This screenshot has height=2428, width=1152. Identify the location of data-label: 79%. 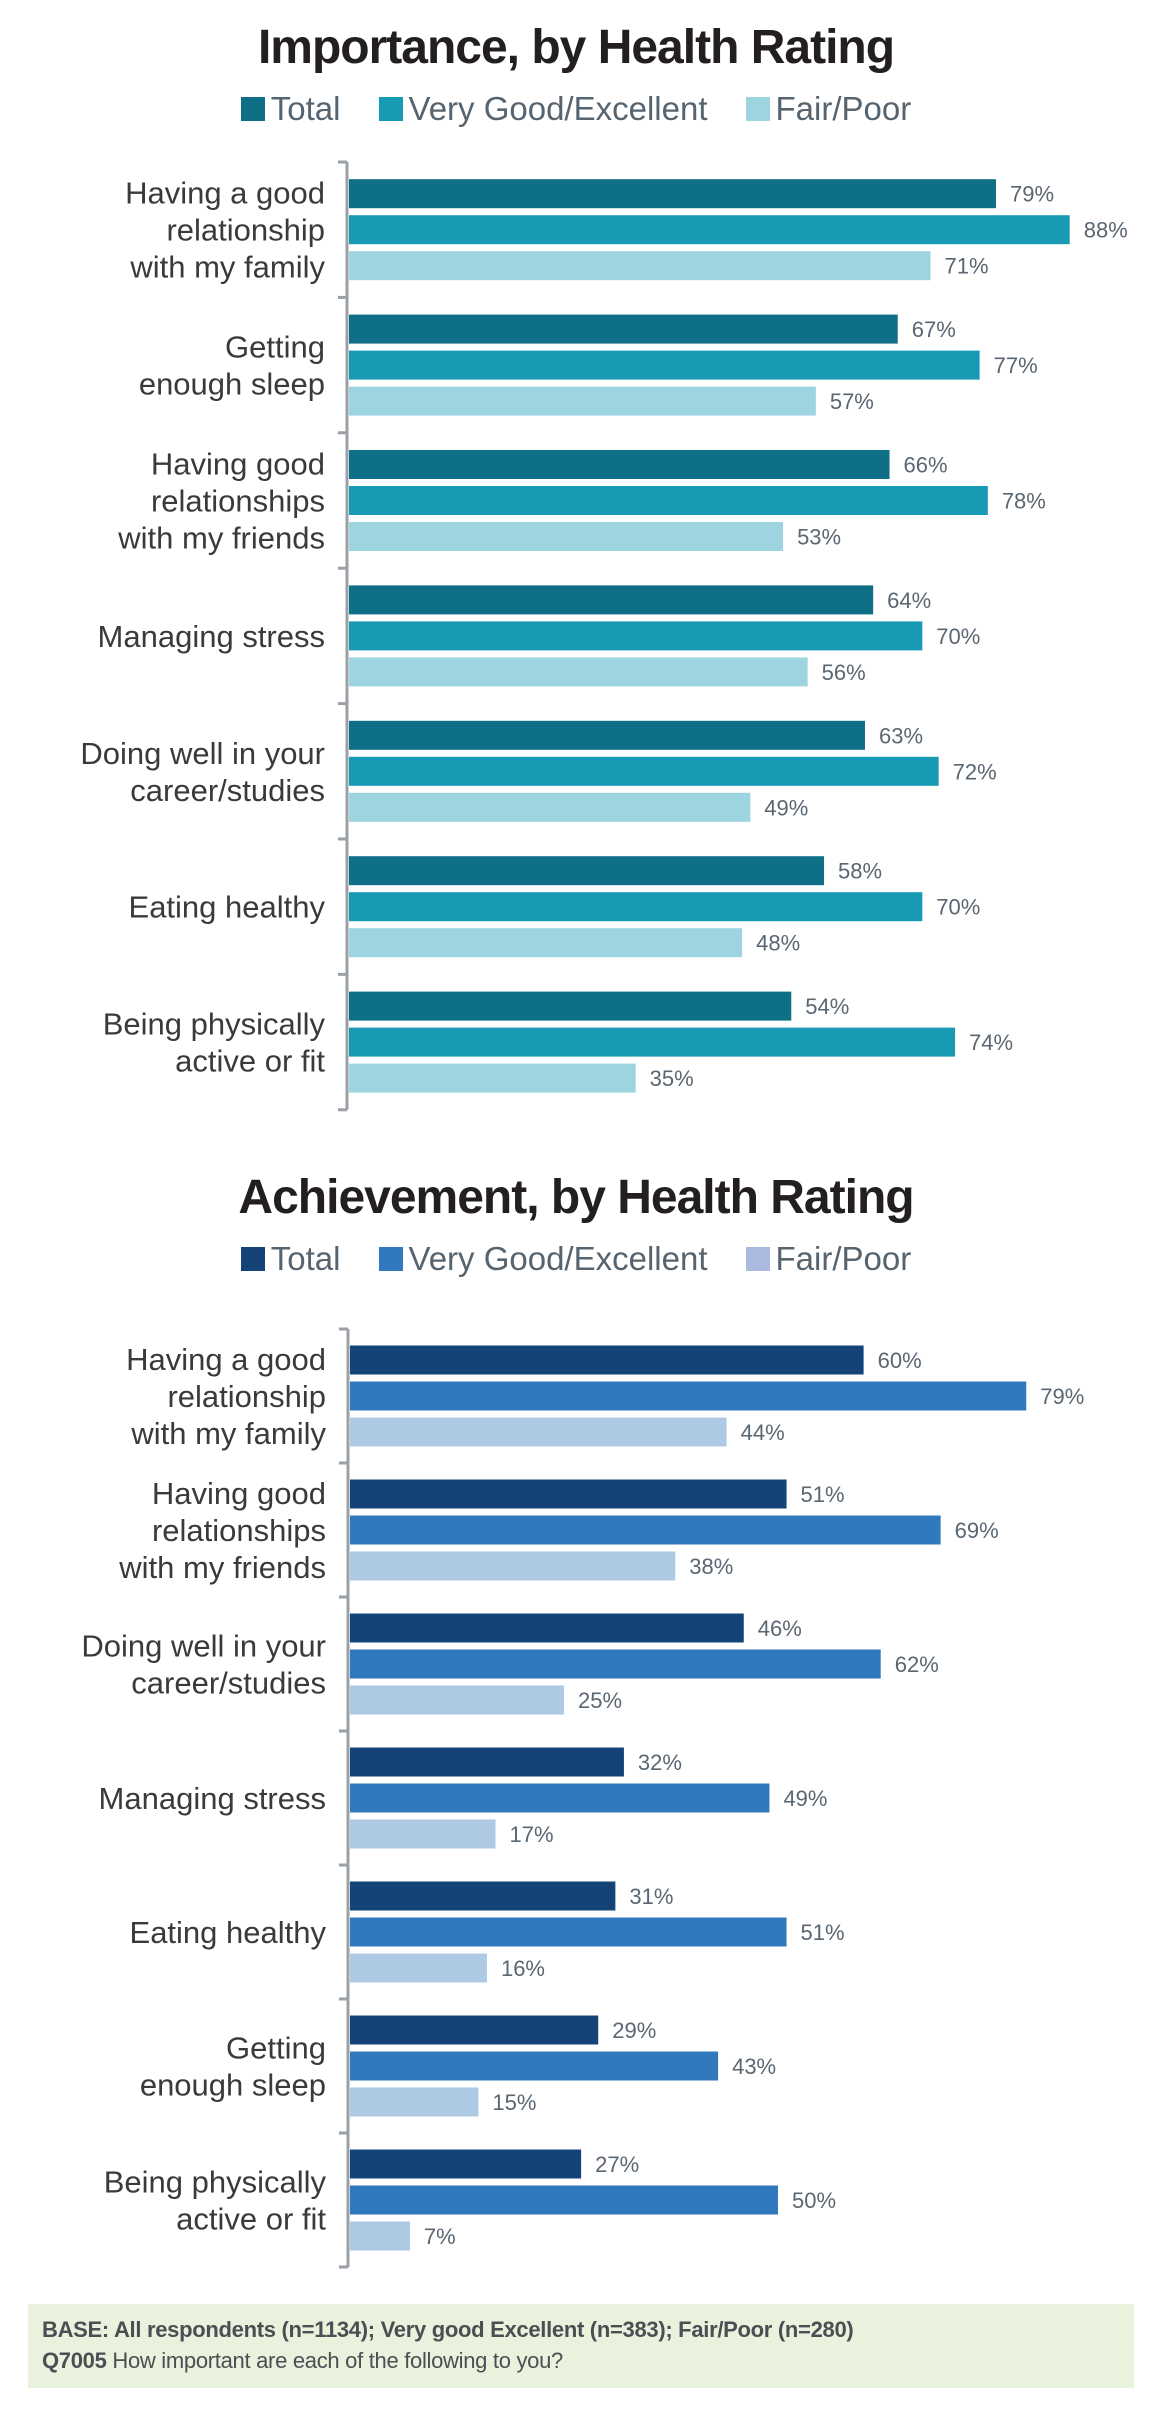
(1032, 194).